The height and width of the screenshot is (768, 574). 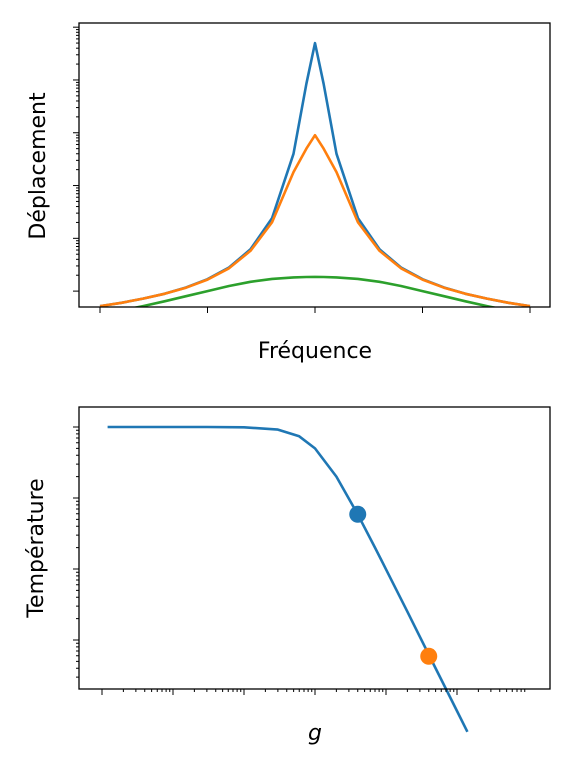 What do you see at coordinates (315, 733) in the screenshot?
I see `bottom-xlabel: g` at bounding box center [315, 733].